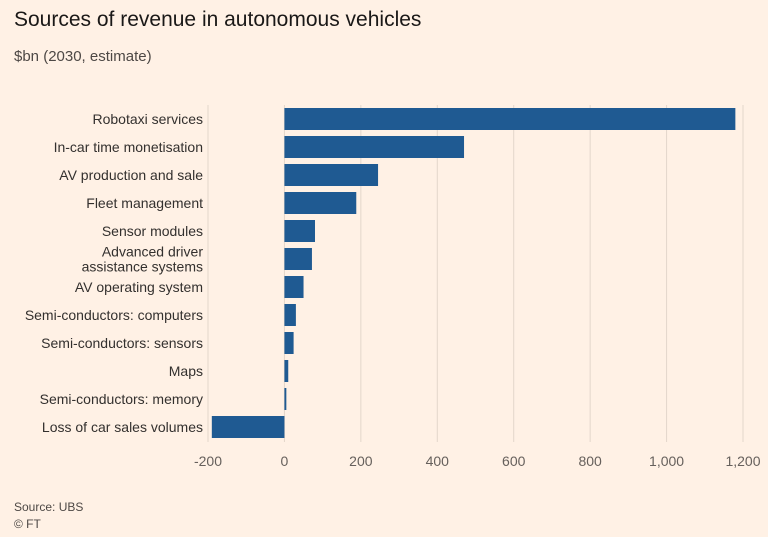 This screenshot has height=537, width=768. What do you see at coordinates (49, 507) in the screenshot?
I see `source-note: Source: UBS` at bounding box center [49, 507].